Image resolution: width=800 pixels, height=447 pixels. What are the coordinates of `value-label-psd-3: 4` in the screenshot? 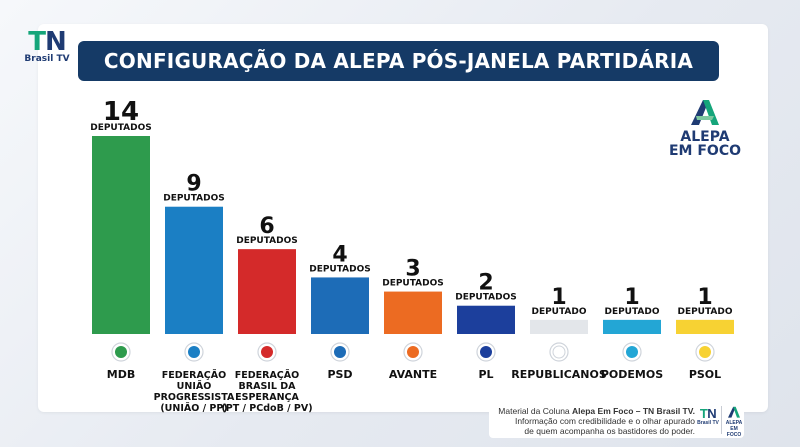 It's located at (339, 254).